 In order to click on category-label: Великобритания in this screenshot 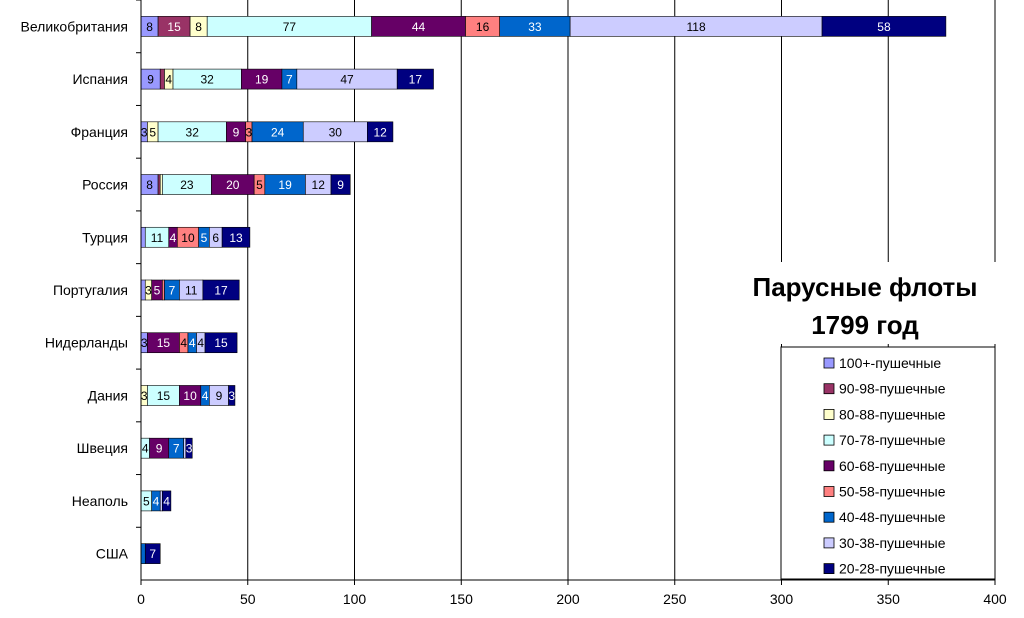, I will do `click(74, 26)`.